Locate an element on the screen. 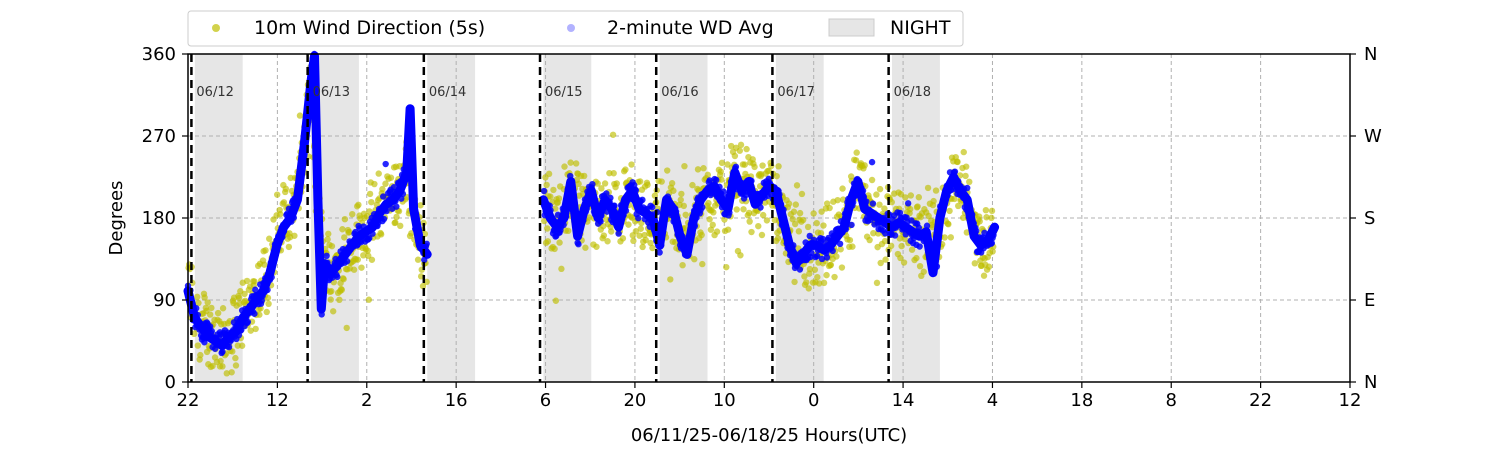  legend-label-night: NIGHT is located at coordinates (920, 28).